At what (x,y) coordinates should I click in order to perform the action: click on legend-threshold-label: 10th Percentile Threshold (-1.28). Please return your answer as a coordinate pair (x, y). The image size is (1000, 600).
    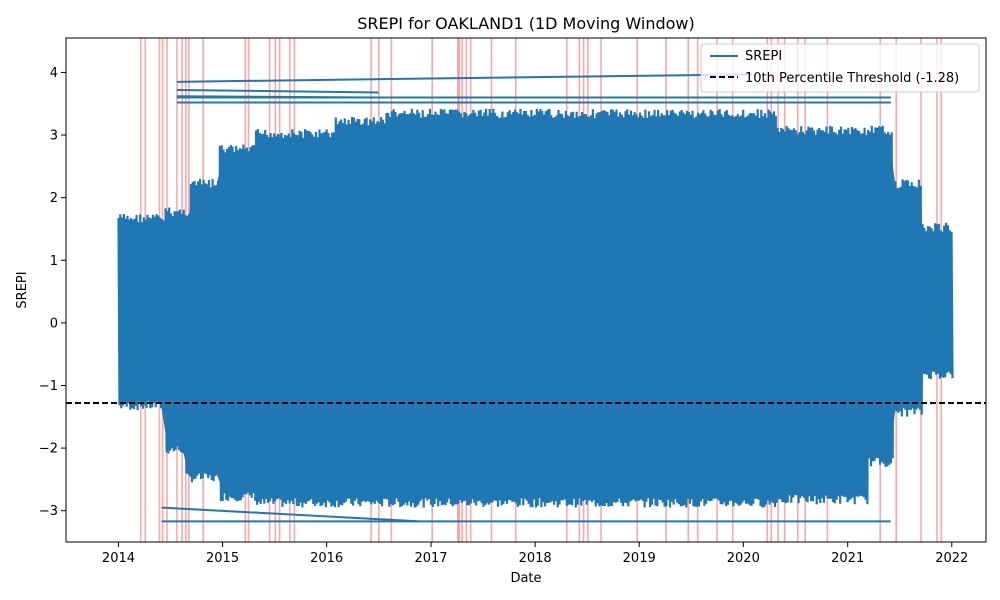
    Looking at the image, I should click on (852, 78).